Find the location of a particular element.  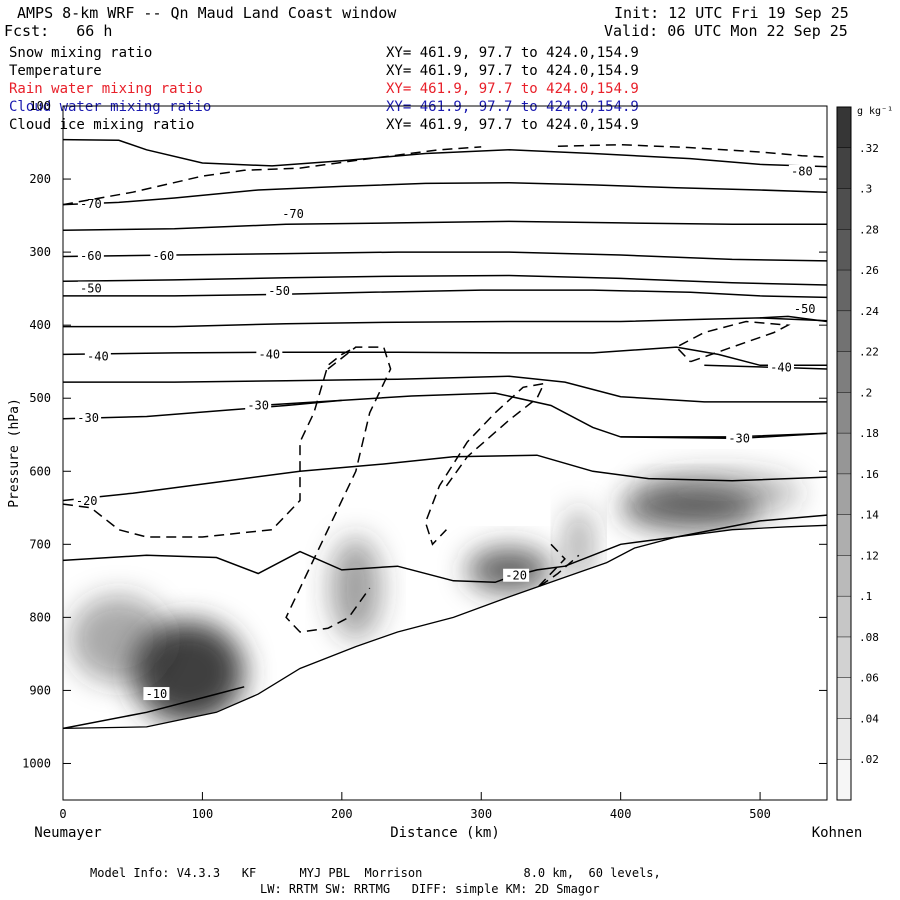

colorbar-tick-label: .32 is located at coordinates (869, 148).